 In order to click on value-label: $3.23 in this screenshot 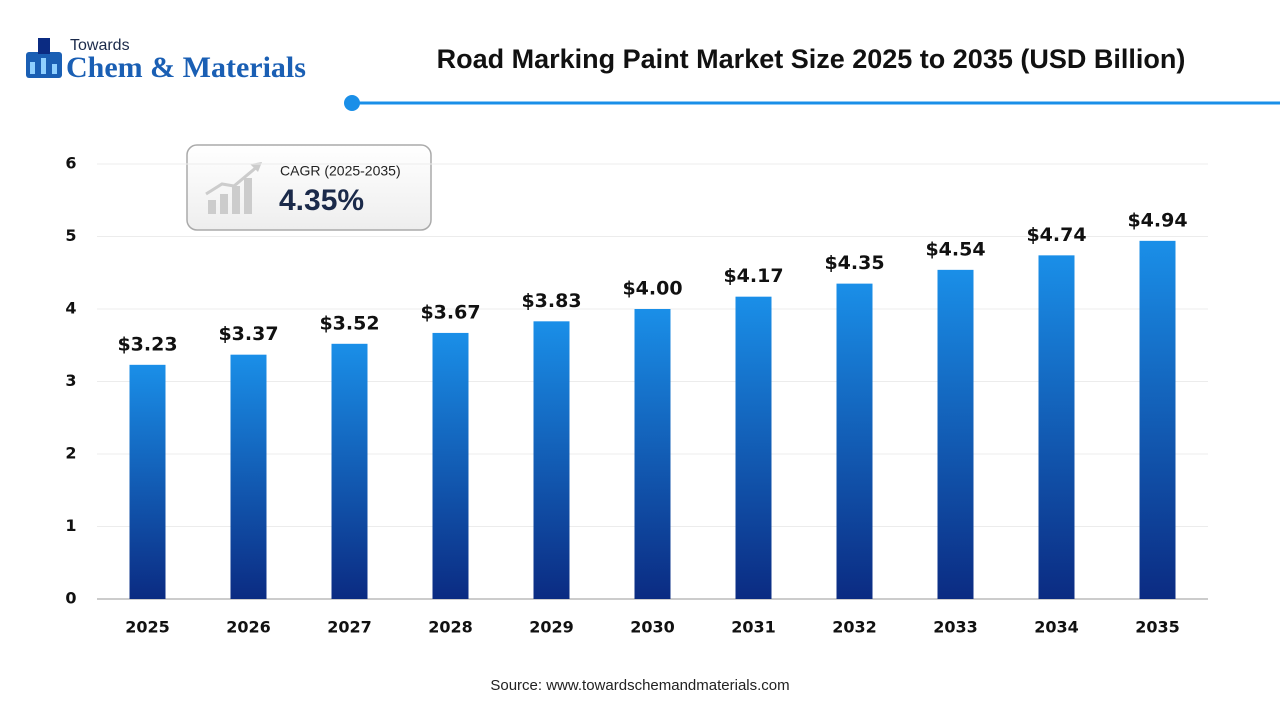, I will do `click(147, 344)`.